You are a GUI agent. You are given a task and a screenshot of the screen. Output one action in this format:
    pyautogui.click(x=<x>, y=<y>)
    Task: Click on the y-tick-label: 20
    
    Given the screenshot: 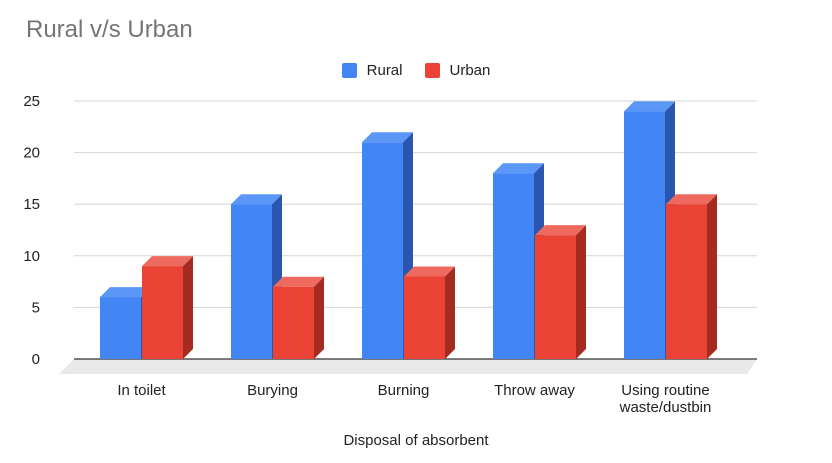 What is the action you would take?
    pyautogui.click(x=31, y=153)
    